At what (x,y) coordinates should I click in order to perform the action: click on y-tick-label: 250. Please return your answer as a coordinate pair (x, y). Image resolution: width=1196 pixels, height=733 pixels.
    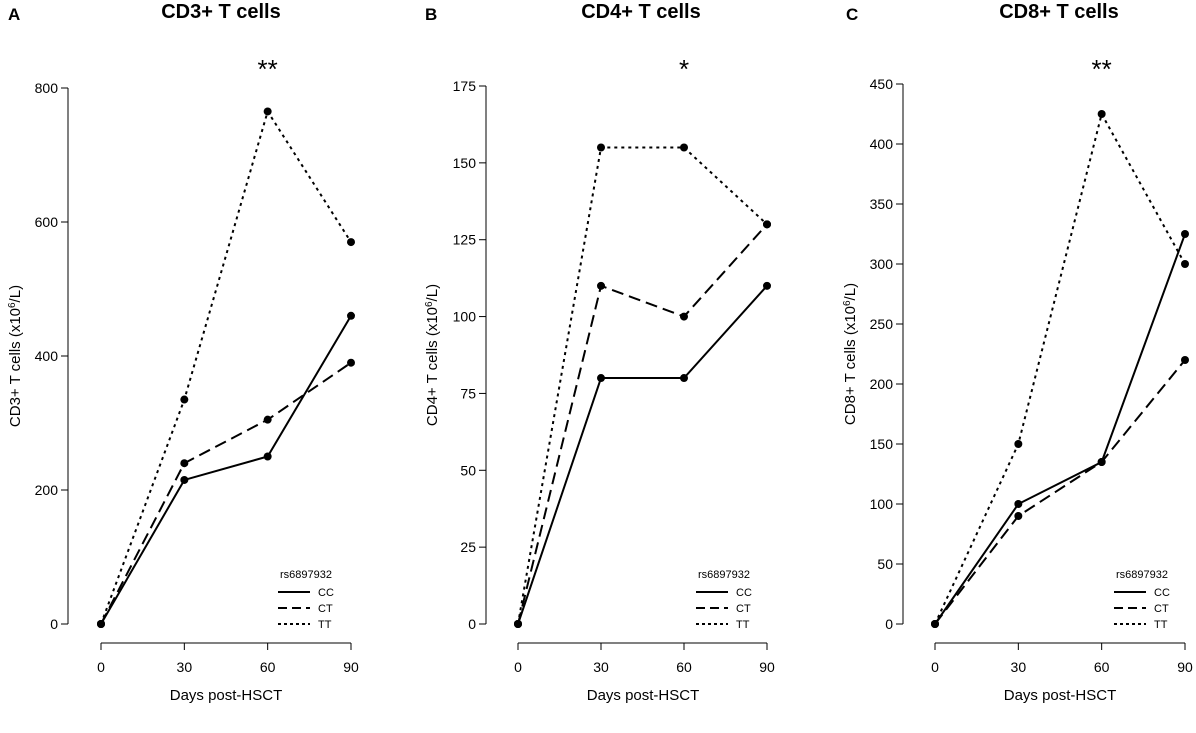
    Looking at the image, I should click on (882, 324).